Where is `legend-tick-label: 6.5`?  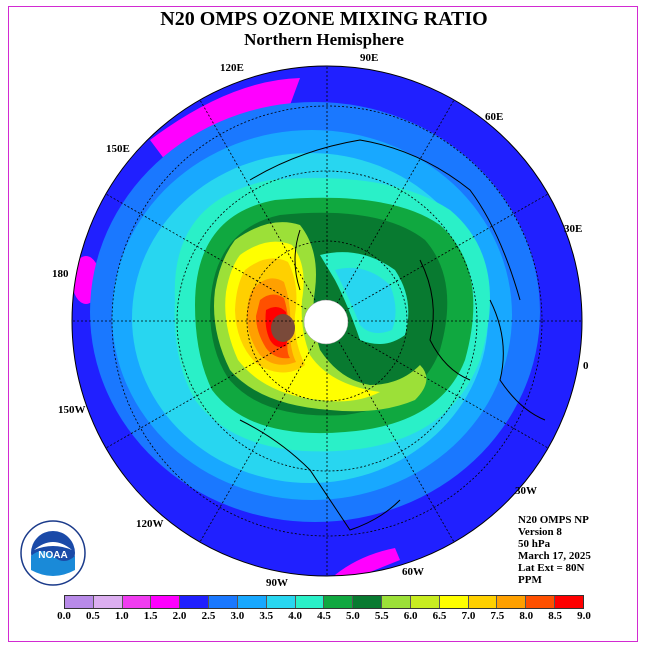 legend-tick-label: 6.5 is located at coordinates (439, 616).